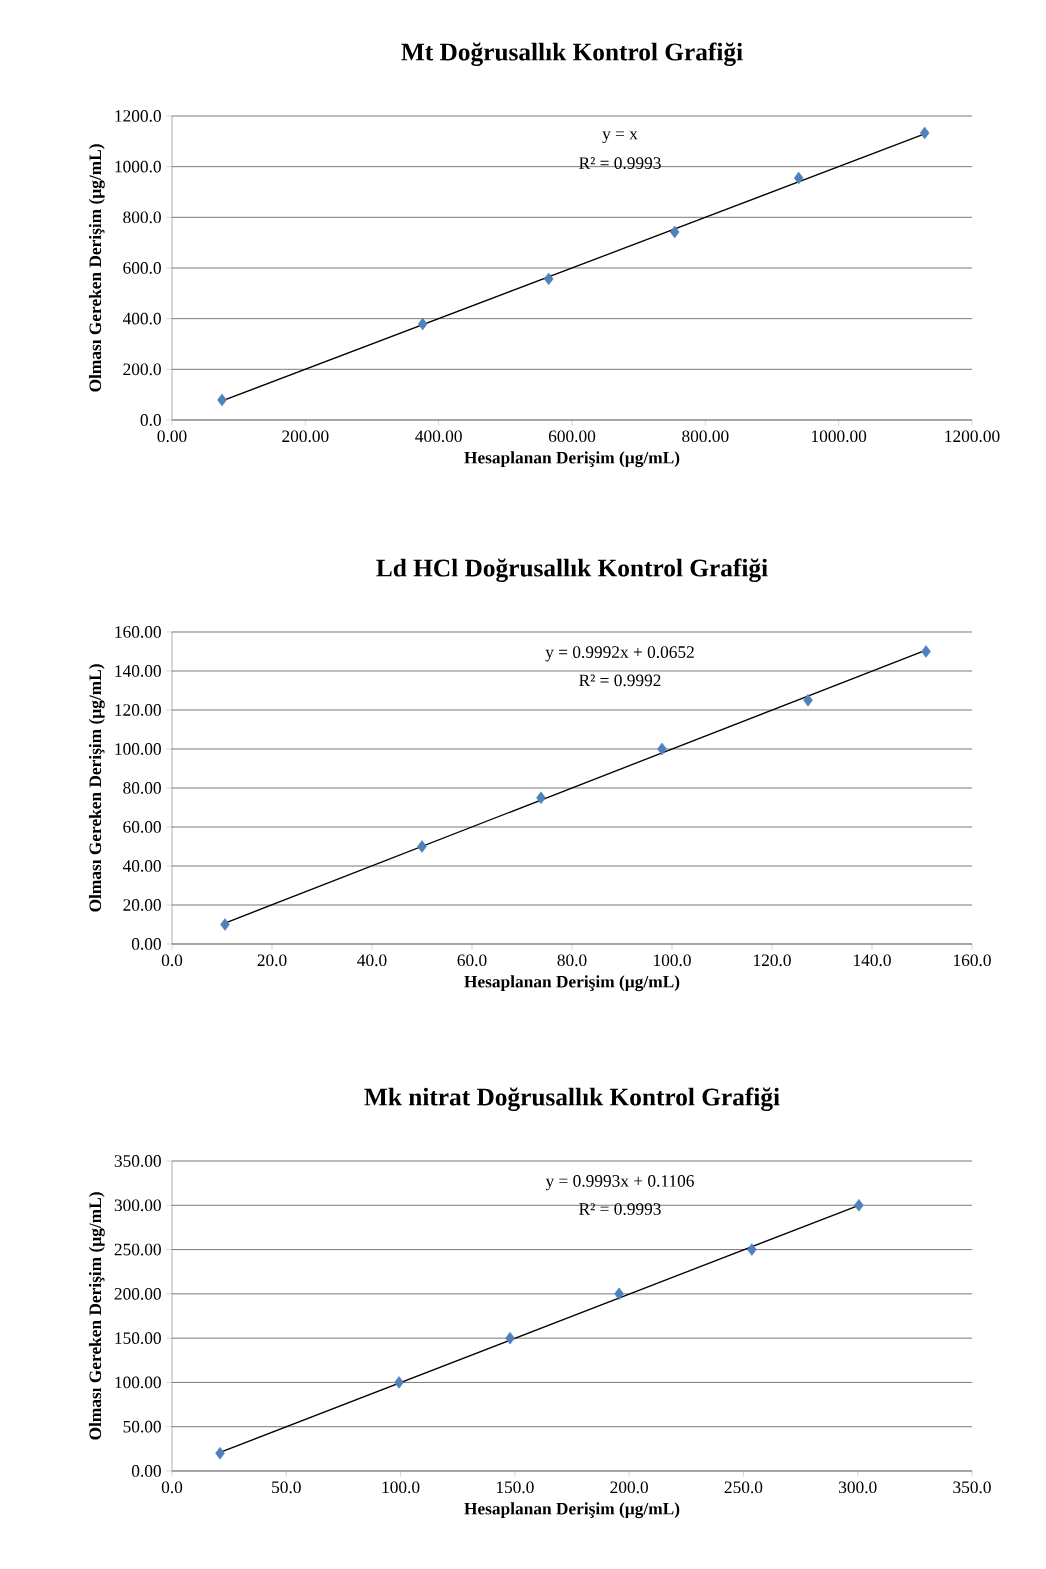 Image resolution: width=1046 pixels, height=1569 pixels. I want to click on x-tick-label: 600.00, so click(572, 436).